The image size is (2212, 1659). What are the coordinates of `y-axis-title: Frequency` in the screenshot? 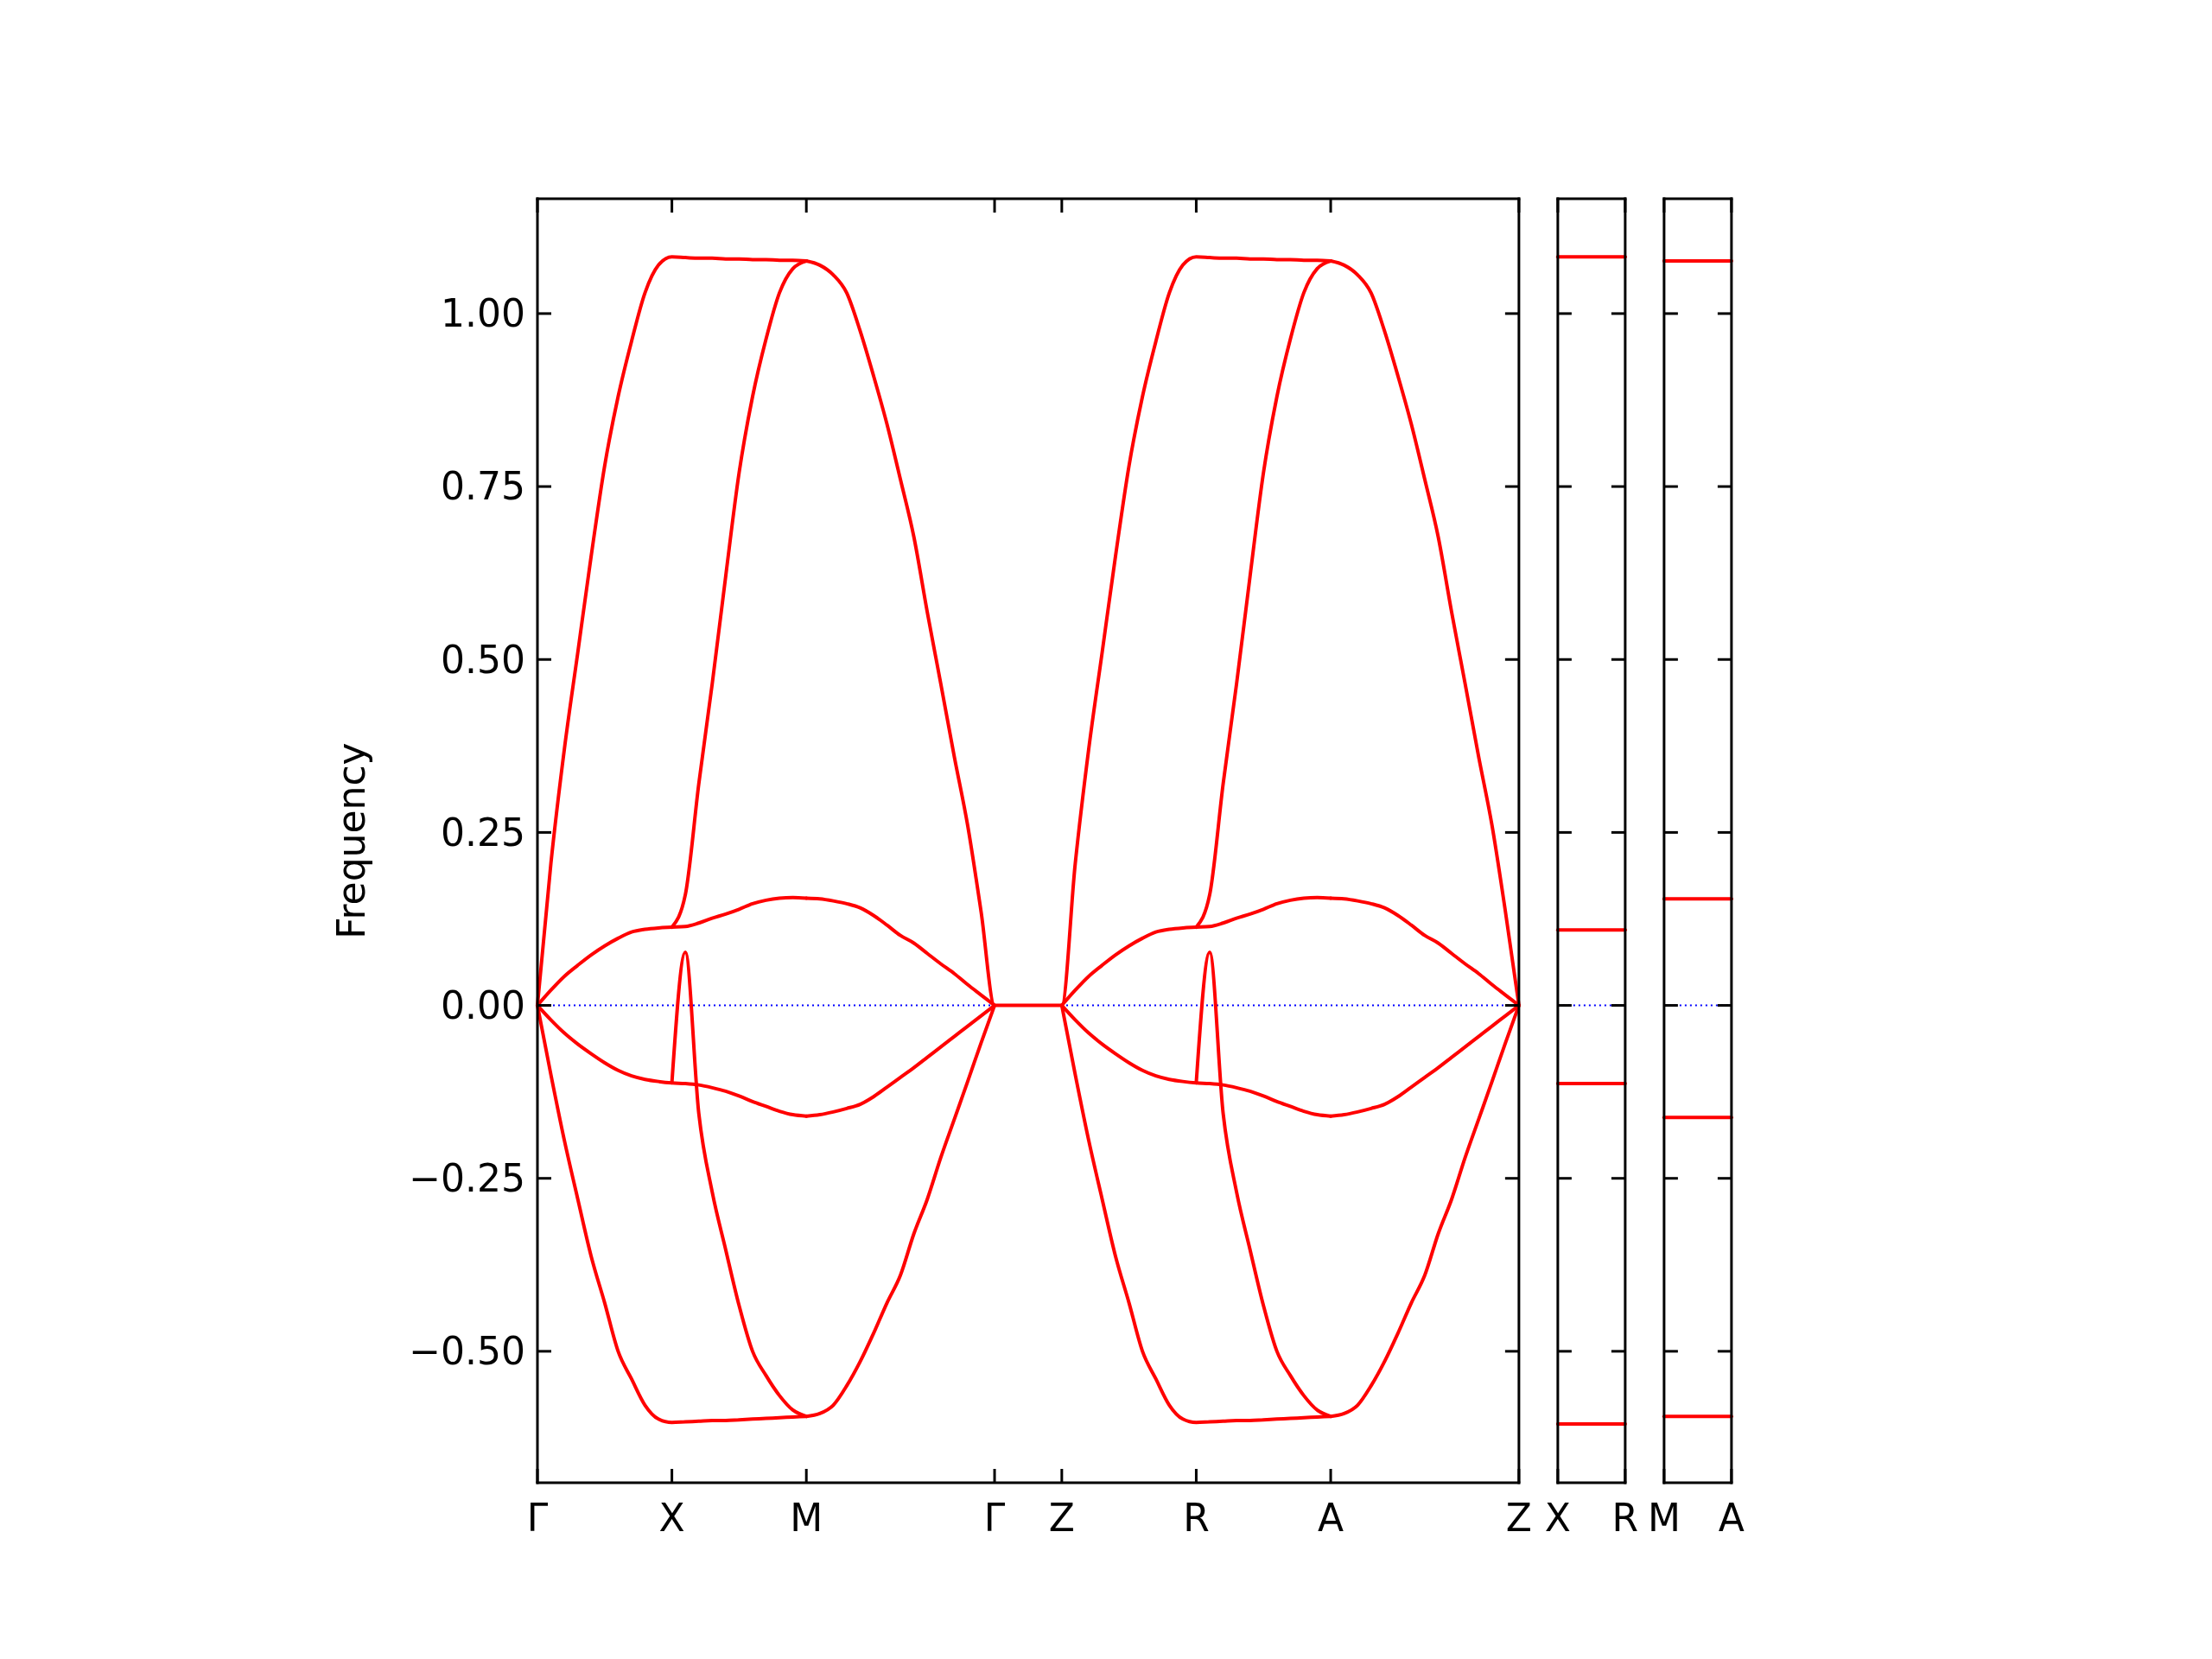 It's located at (351, 840).